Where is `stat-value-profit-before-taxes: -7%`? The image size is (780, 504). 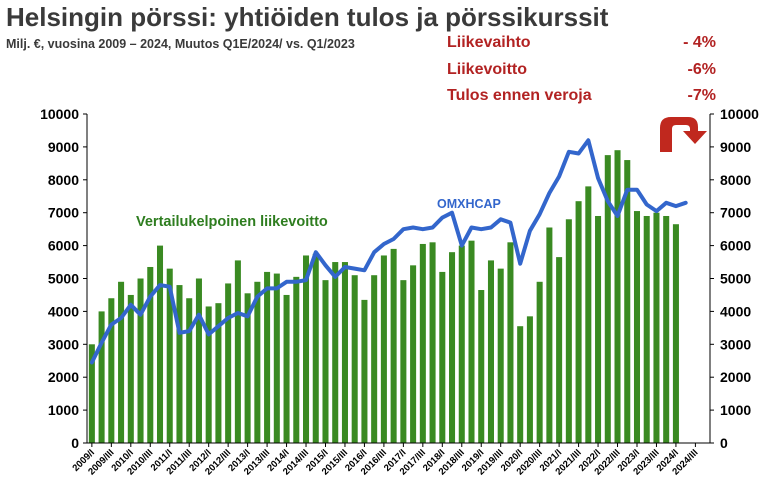
stat-value-profit-before-taxes: -7% is located at coordinates (701, 95).